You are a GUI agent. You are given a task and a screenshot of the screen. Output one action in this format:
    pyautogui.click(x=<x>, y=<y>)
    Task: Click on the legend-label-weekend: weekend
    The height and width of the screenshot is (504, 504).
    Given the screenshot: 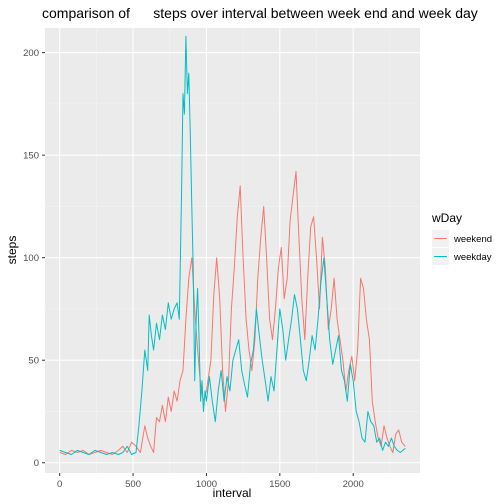 What is the action you would take?
    pyautogui.click(x=472, y=239)
    